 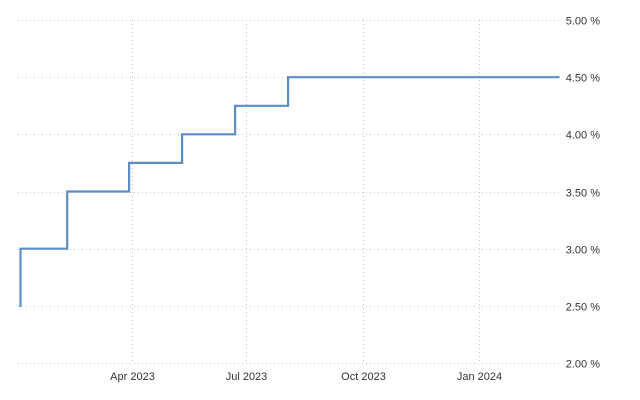 I want to click on y-tick-label: 5.00 %, so click(x=583, y=22).